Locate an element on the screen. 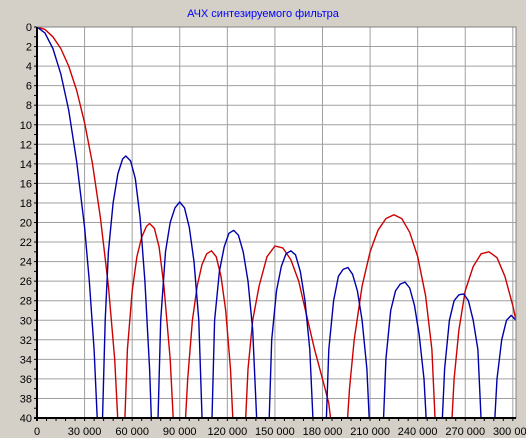 Image resolution: width=526 pixels, height=438 pixels. y-tick-label: 24 is located at coordinates (26, 263).